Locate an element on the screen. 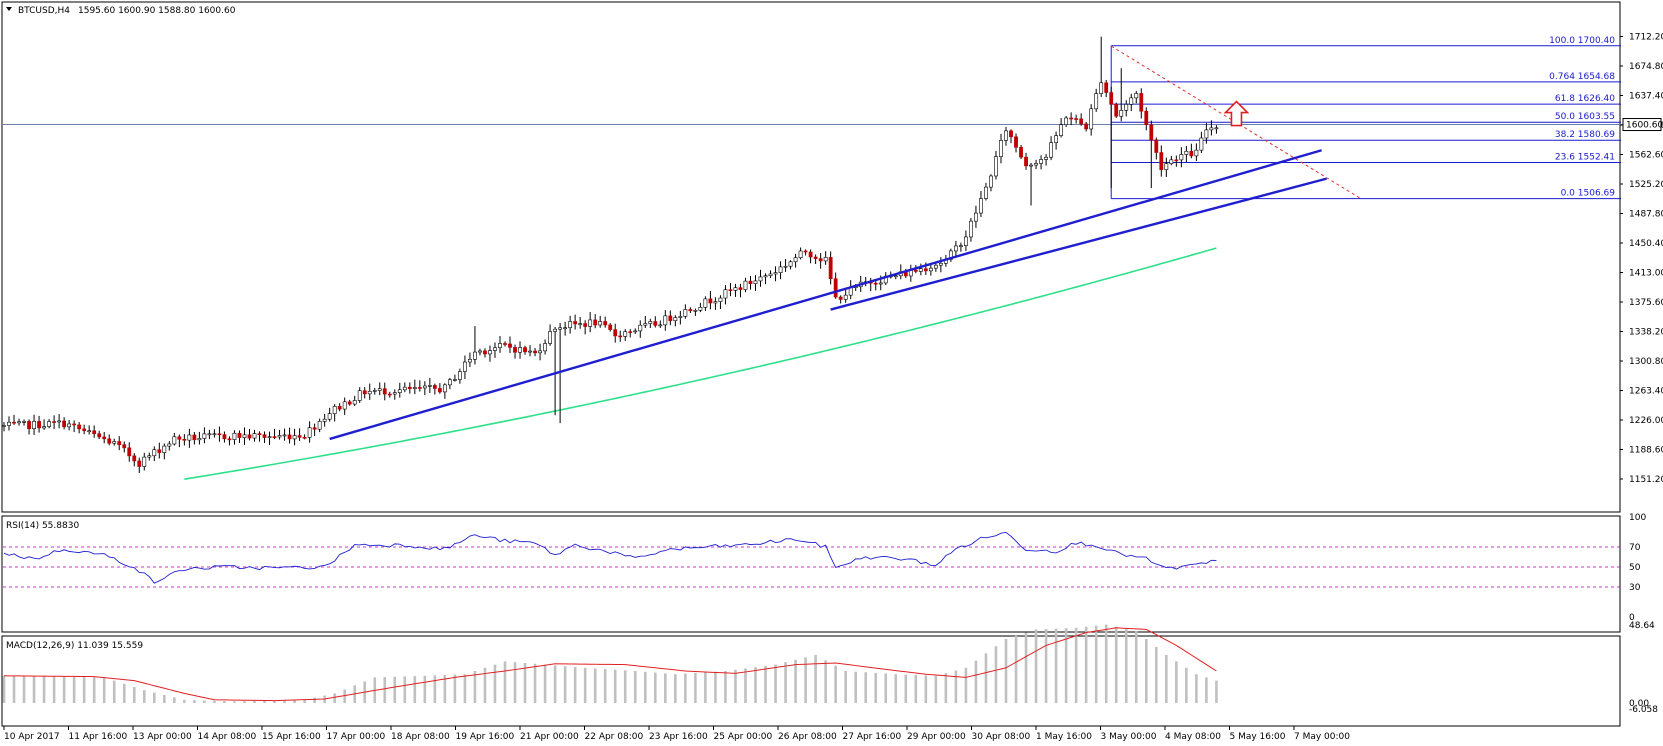 The image size is (1663, 746). rsi-title: RSI(14) 55.8830 is located at coordinates (42, 526).